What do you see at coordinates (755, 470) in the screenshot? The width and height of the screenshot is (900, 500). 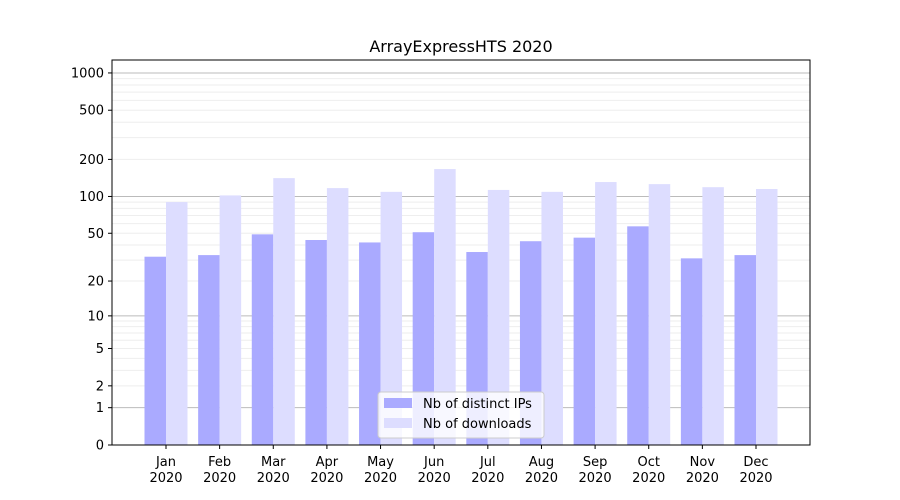 I see `x-tick-label: Dec 2020` at bounding box center [755, 470].